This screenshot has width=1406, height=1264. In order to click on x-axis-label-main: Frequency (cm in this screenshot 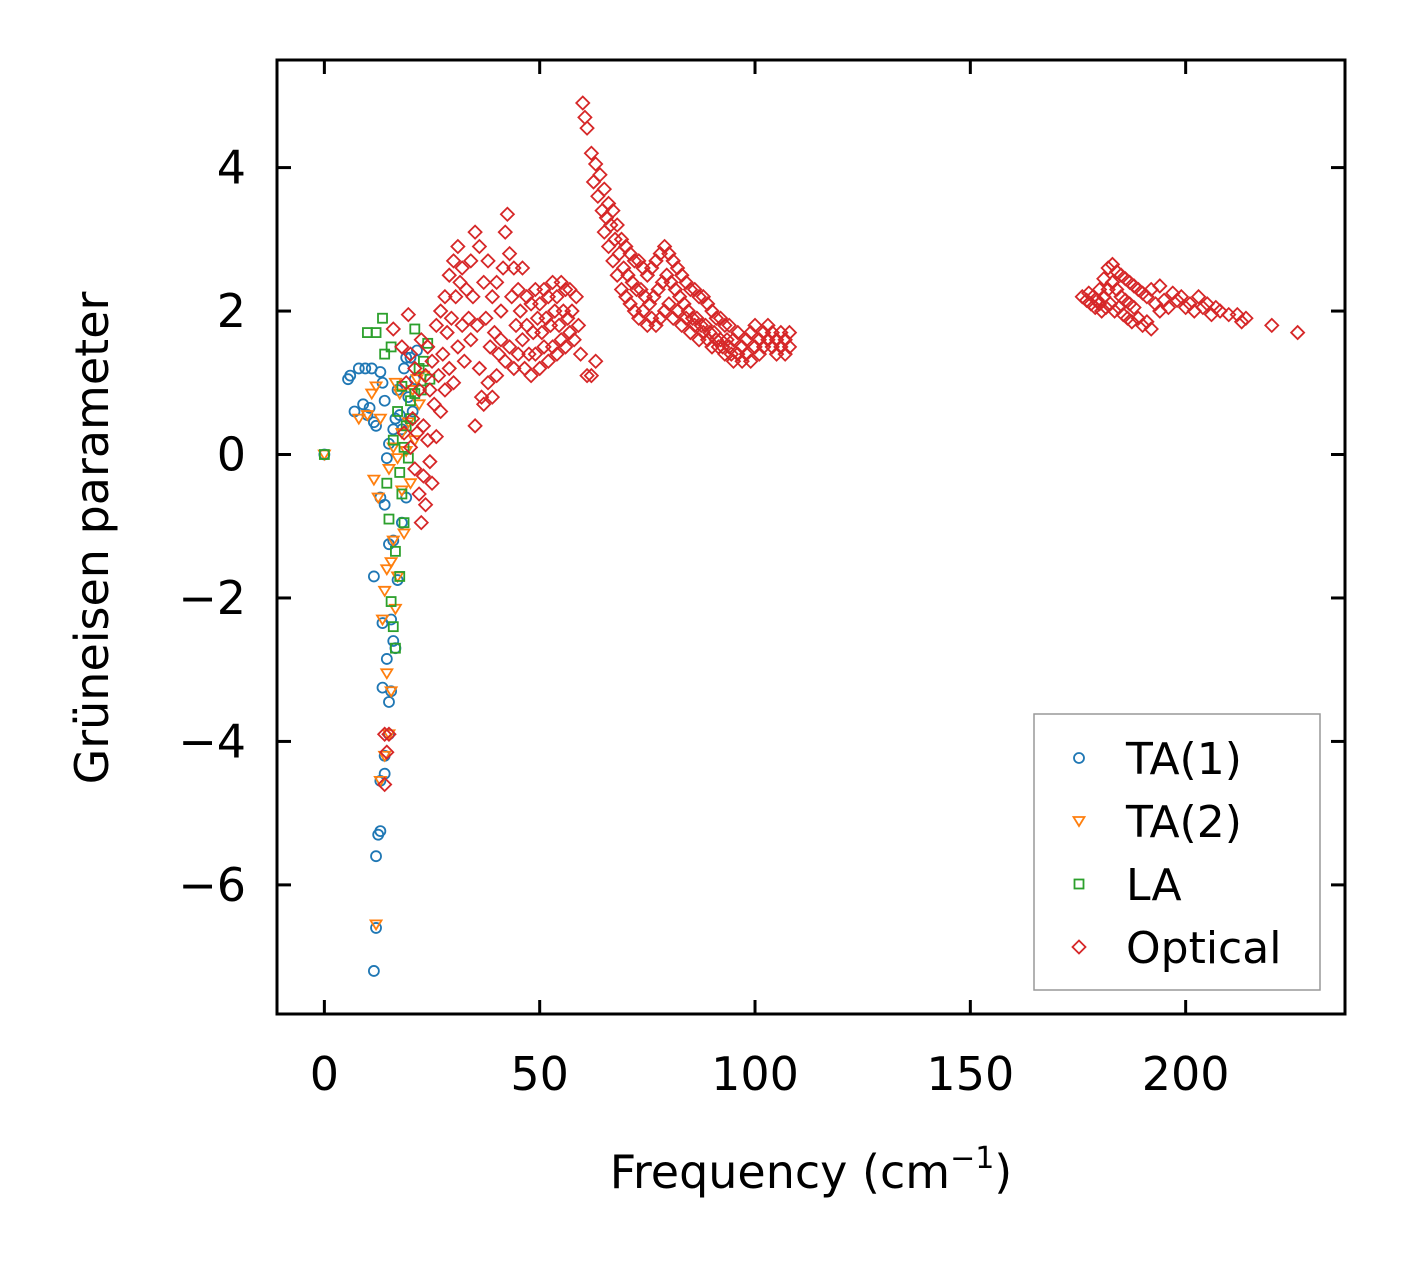, I will do `click(780, 1172)`.